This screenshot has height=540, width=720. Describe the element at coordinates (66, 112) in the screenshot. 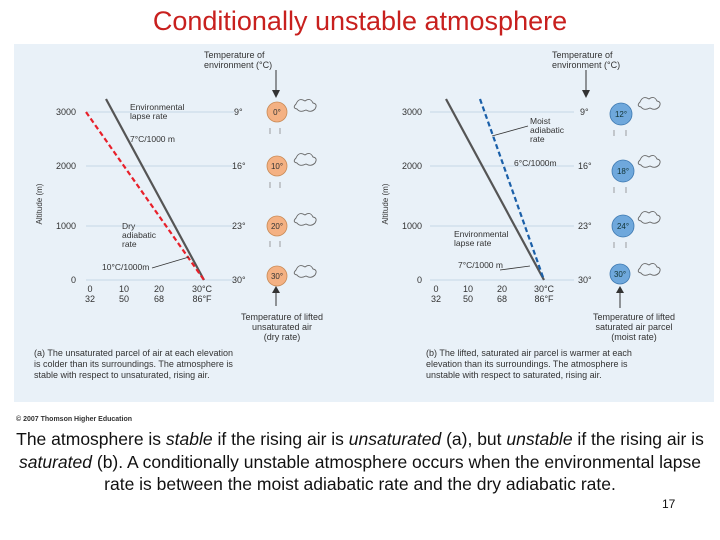

I see `panel-a-ytick-3000: 3000` at that location.